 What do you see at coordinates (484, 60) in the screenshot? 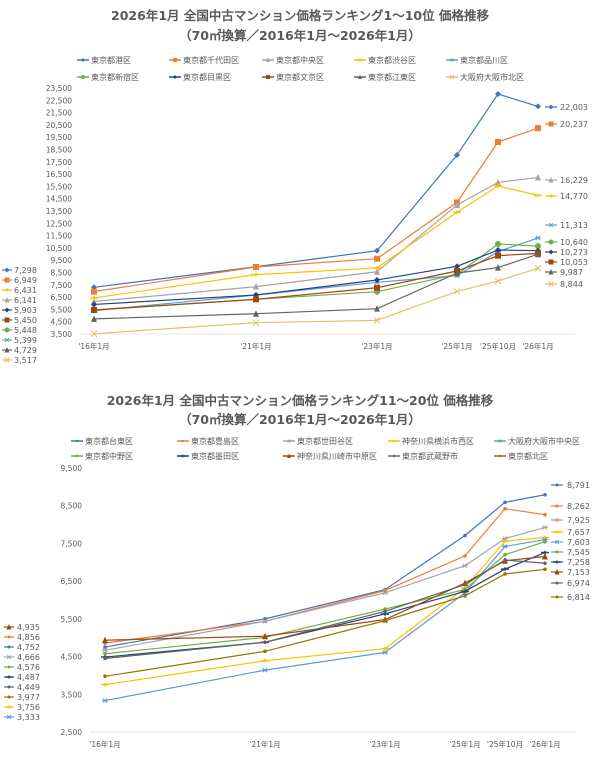
I see `legend-label: 東京都品川区` at bounding box center [484, 60].